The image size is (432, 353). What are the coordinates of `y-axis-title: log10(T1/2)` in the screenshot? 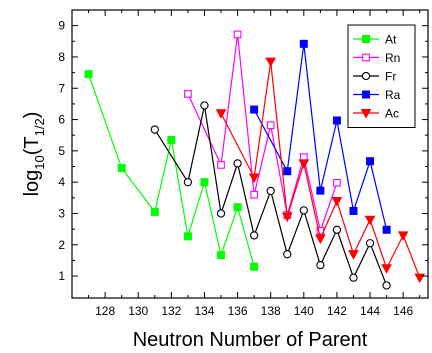 It's located at (34, 154).